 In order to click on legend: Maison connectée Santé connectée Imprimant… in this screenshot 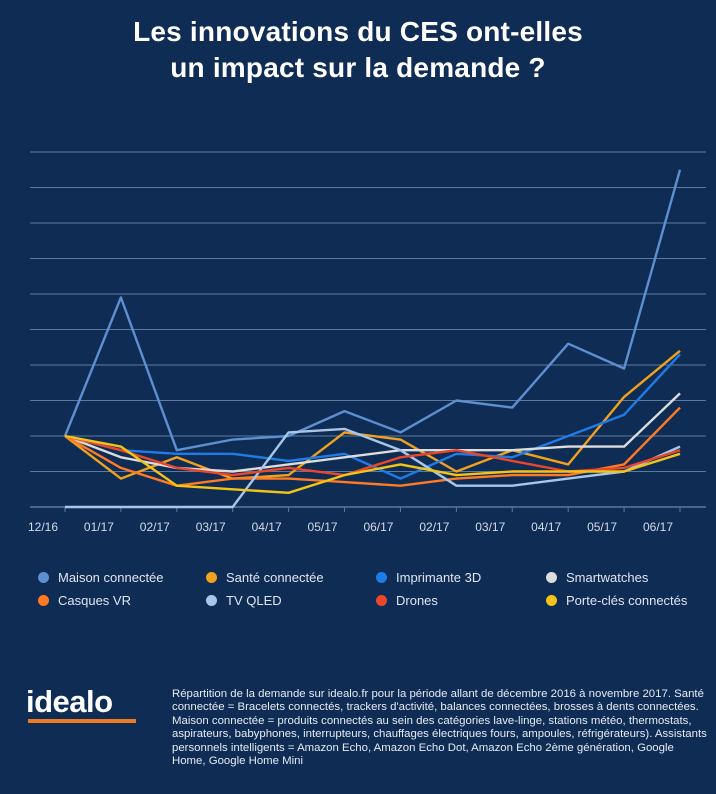, I will do `click(368, 589)`.